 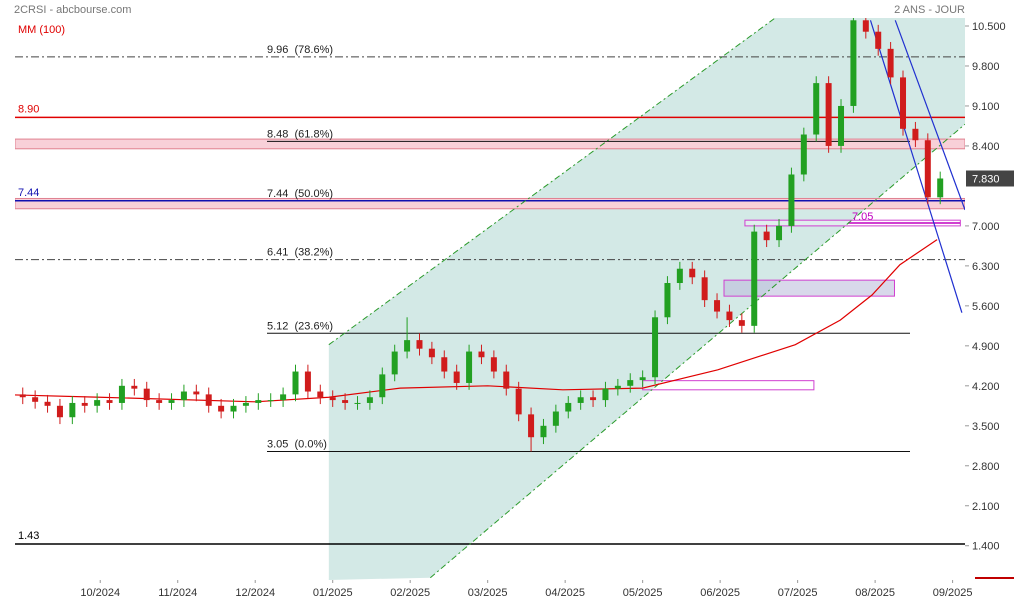 What do you see at coordinates (300, 194) in the screenshot?
I see `fib-label: 7.44 (50.0%)` at bounding box center [300, 194].